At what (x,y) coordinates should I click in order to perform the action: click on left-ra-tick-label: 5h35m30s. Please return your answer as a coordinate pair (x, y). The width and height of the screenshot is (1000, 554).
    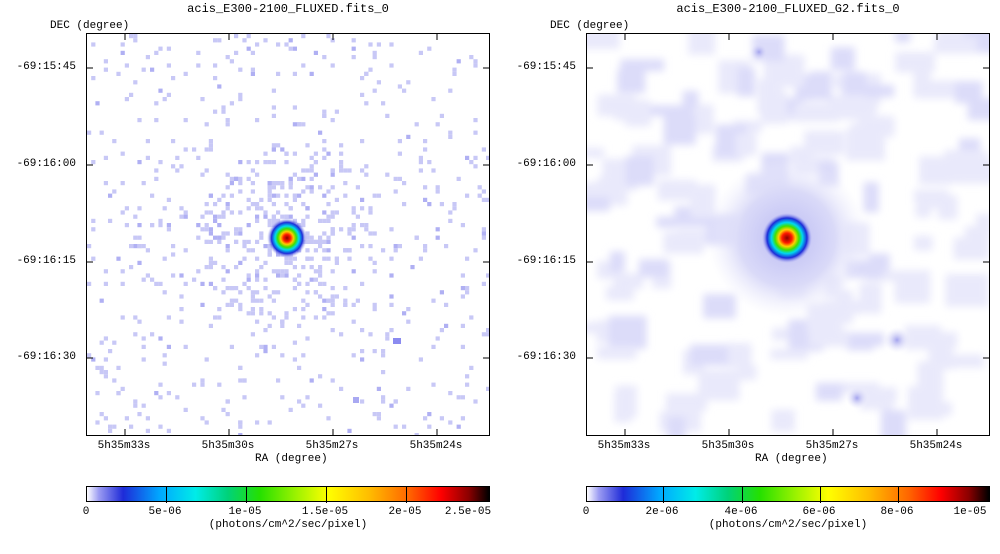
    Looking at the image, I should click on (228, 446).